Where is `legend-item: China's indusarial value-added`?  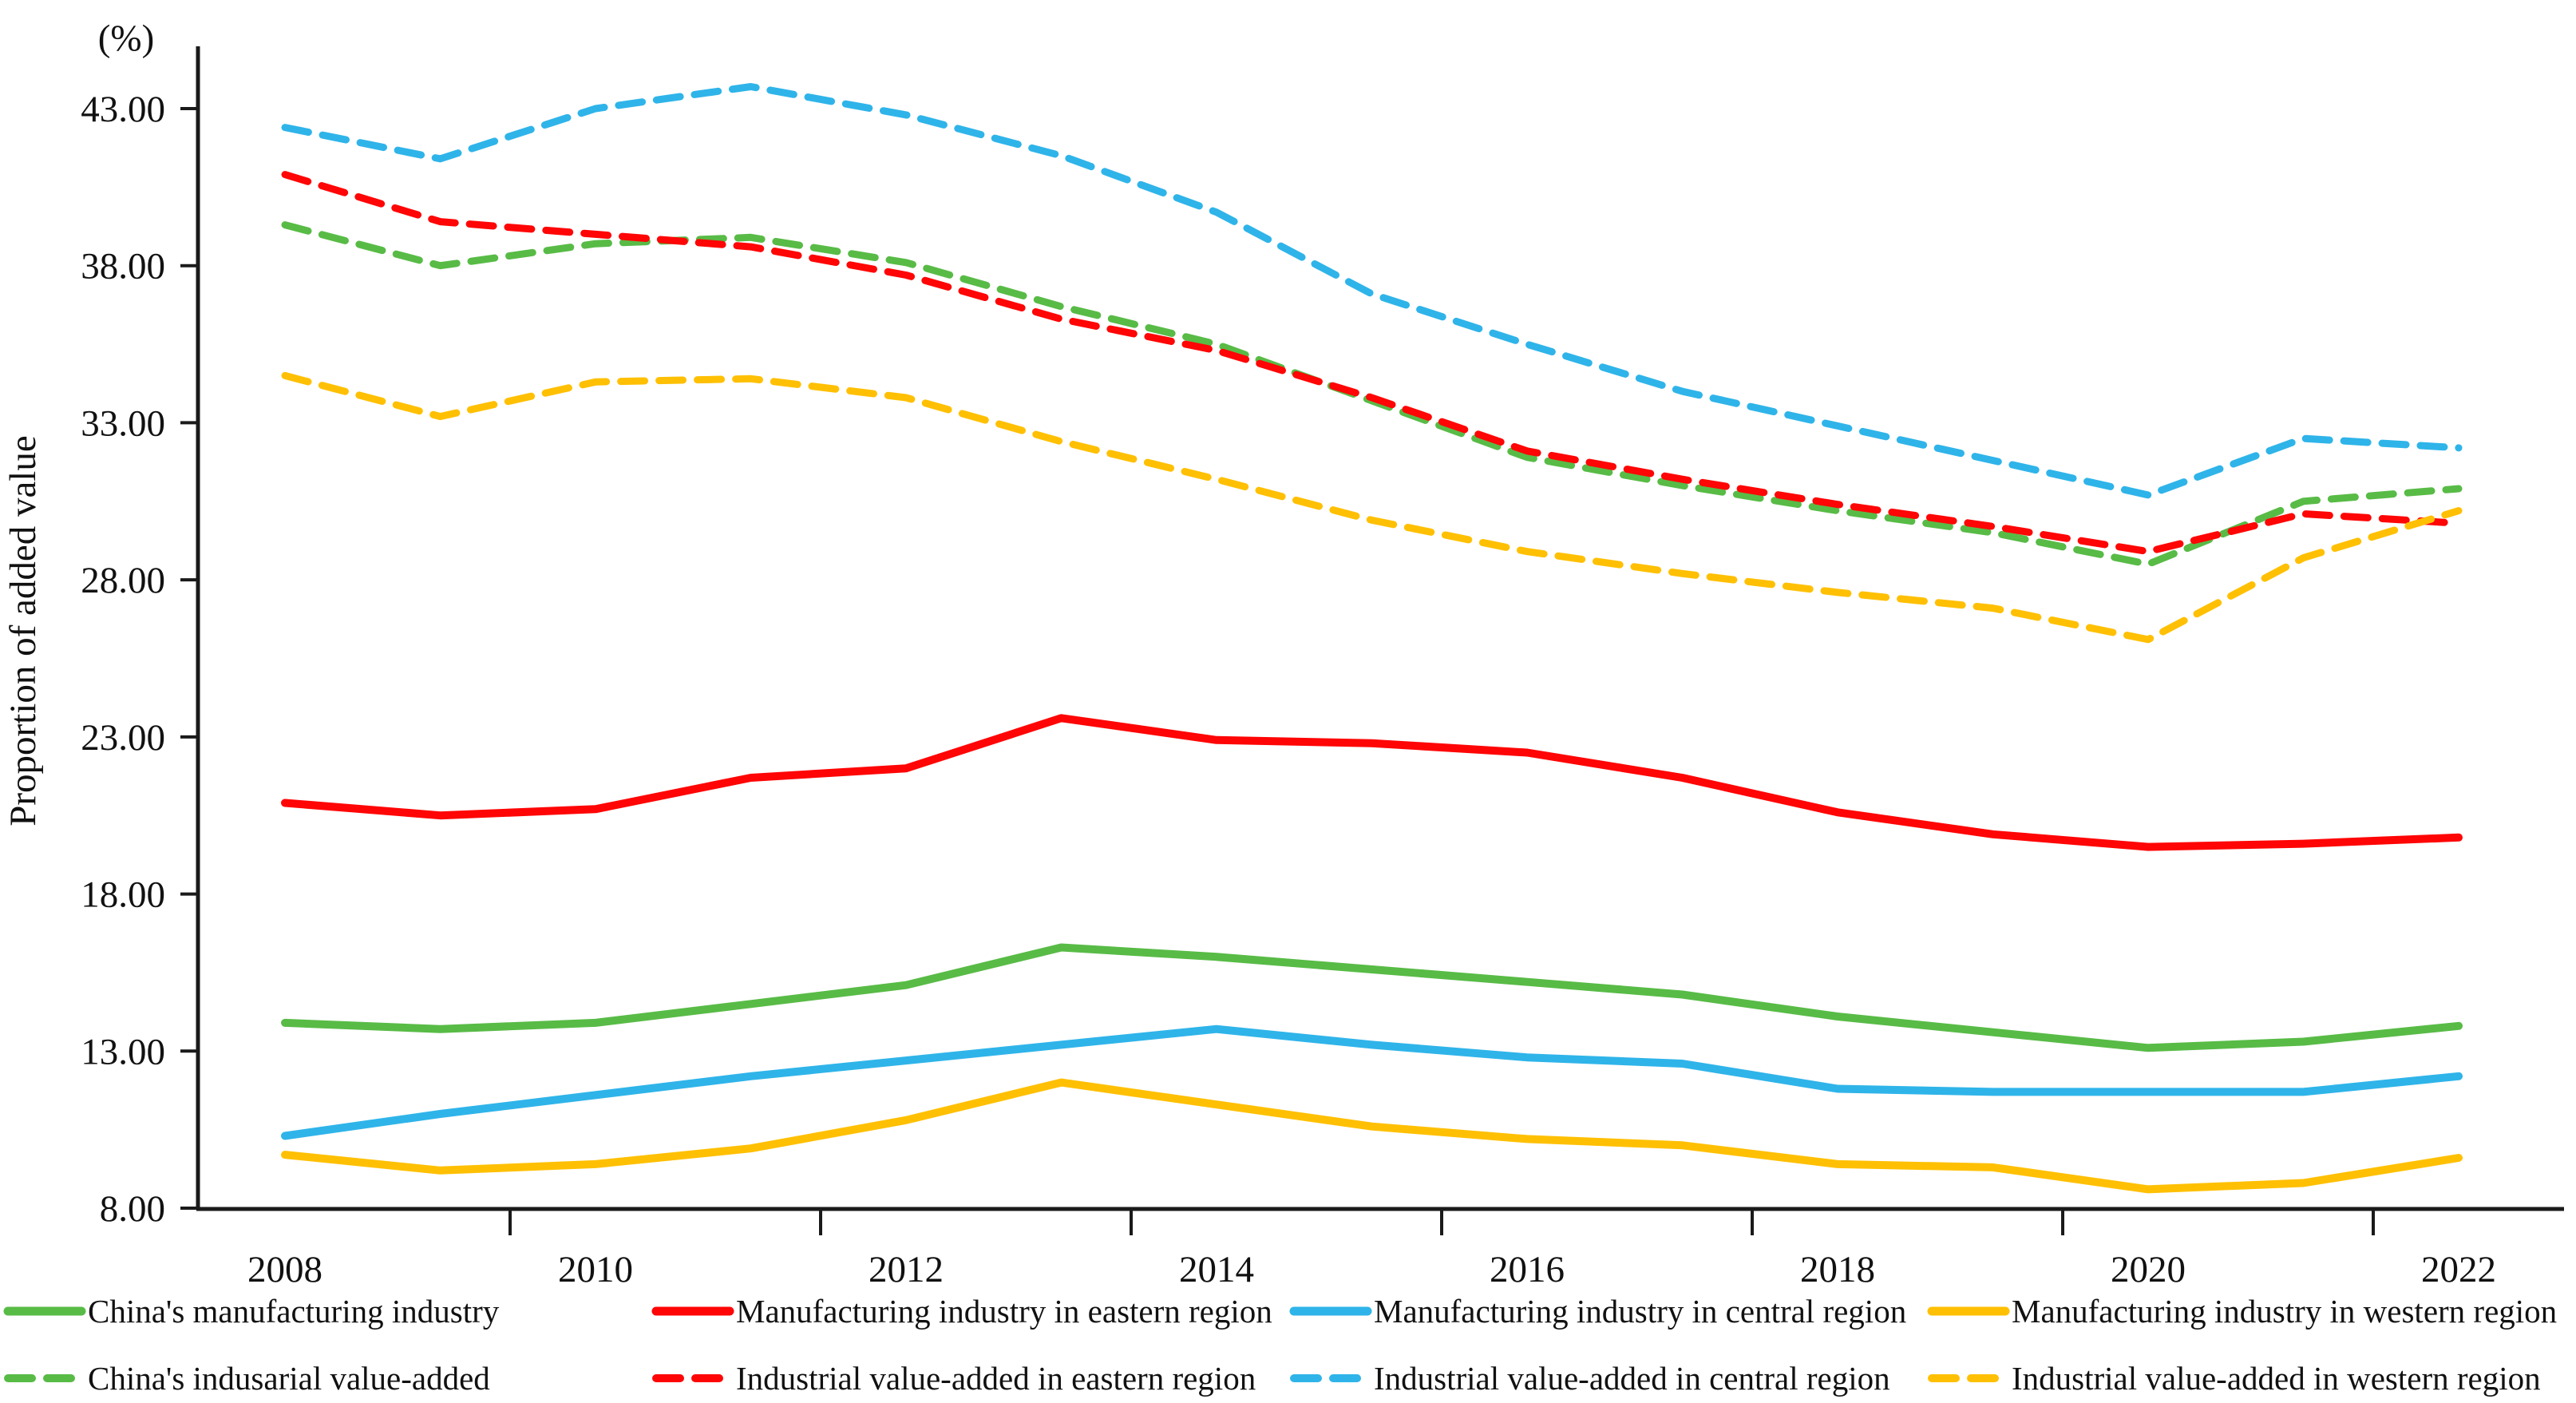 legend-item: China's indusarial value-added is located at coordinates (247, 1378).